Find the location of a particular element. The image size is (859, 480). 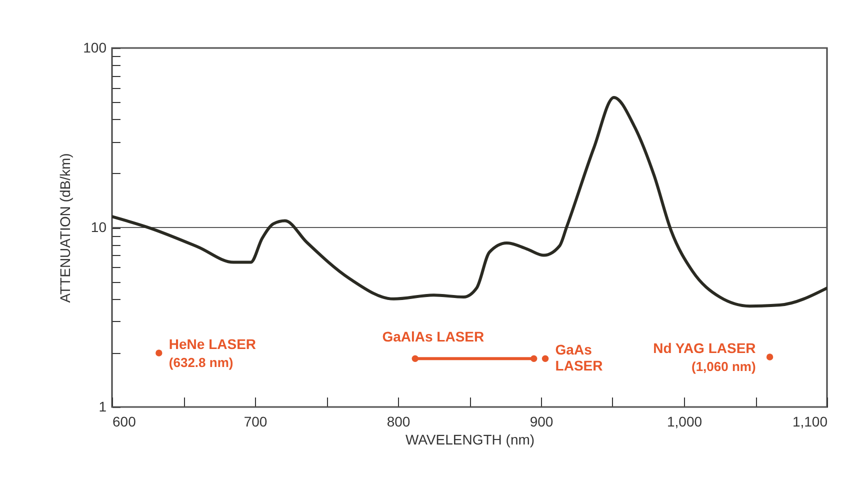

series-label: GaAlAs LASER is located at coordinates (433, 336).